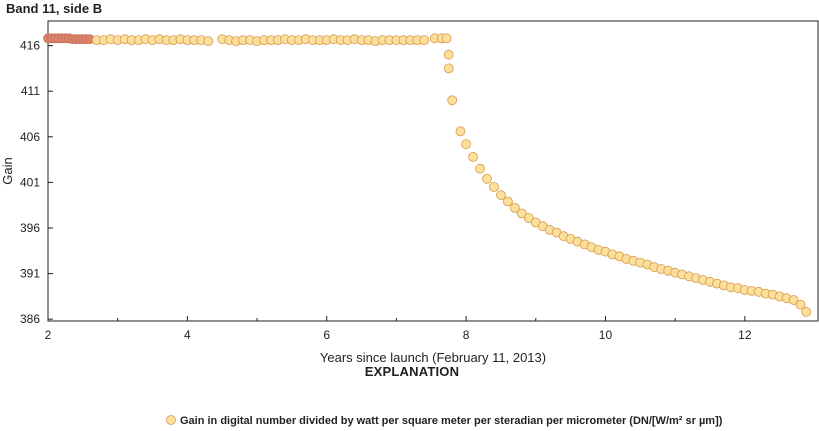  What do you see at coordinates (30, 228) in the screenshot?
I see `y-tick-label: 396` at bounding box center [30, 228].